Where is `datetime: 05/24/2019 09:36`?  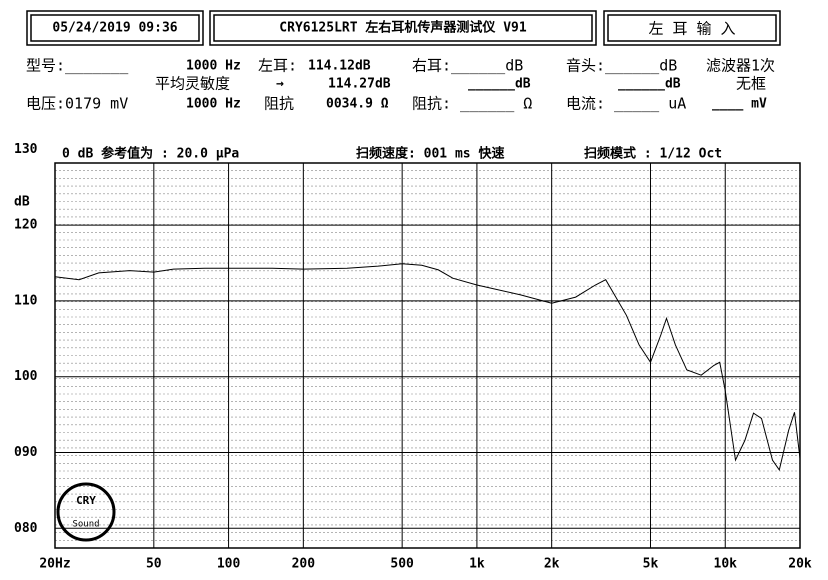 datetime: 05/24/2019 09:36 is located at coordinates (114, 28).